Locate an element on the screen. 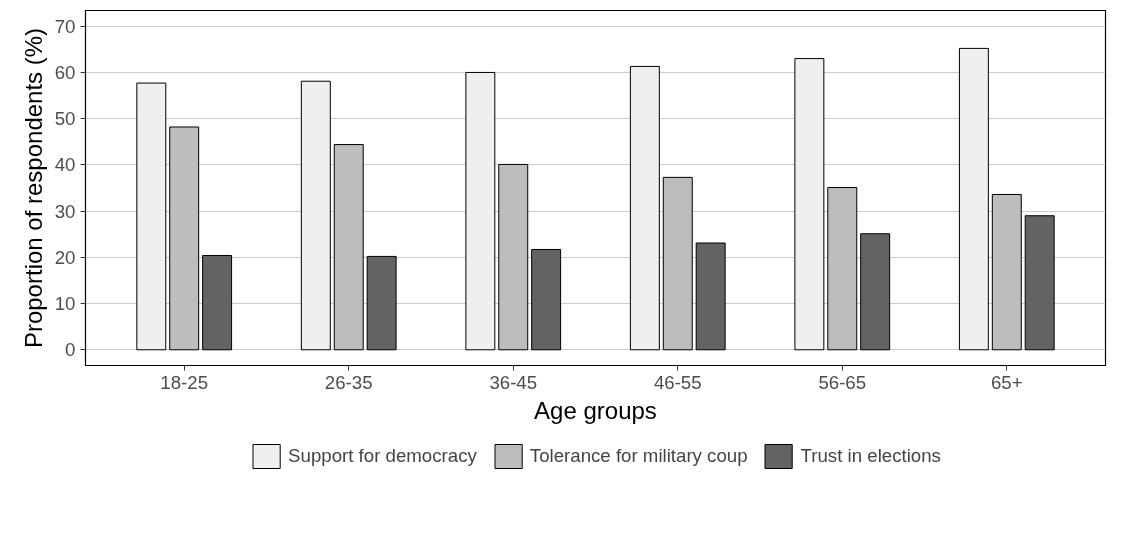  x-tick-label: 18-25 is located at coordinates (184, 382).